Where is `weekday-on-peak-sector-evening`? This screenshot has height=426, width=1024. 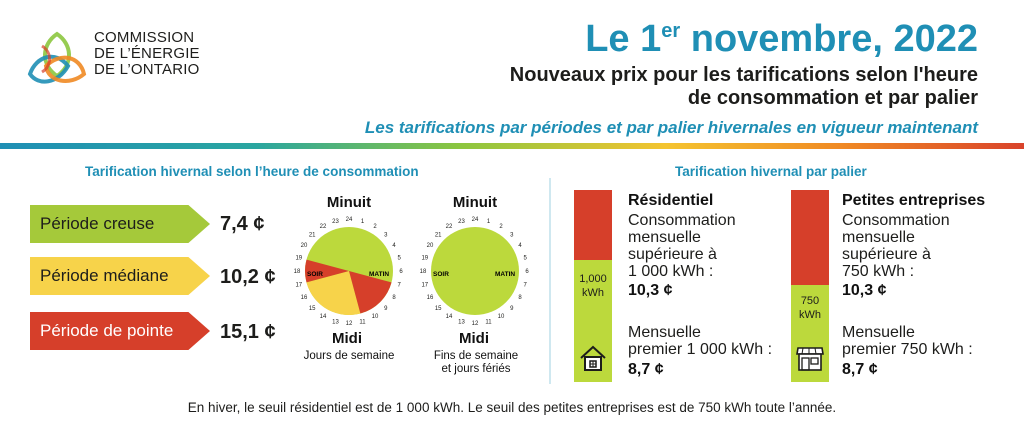
weekday-on-peak-sector-evening is located at coordinates (327, 271).